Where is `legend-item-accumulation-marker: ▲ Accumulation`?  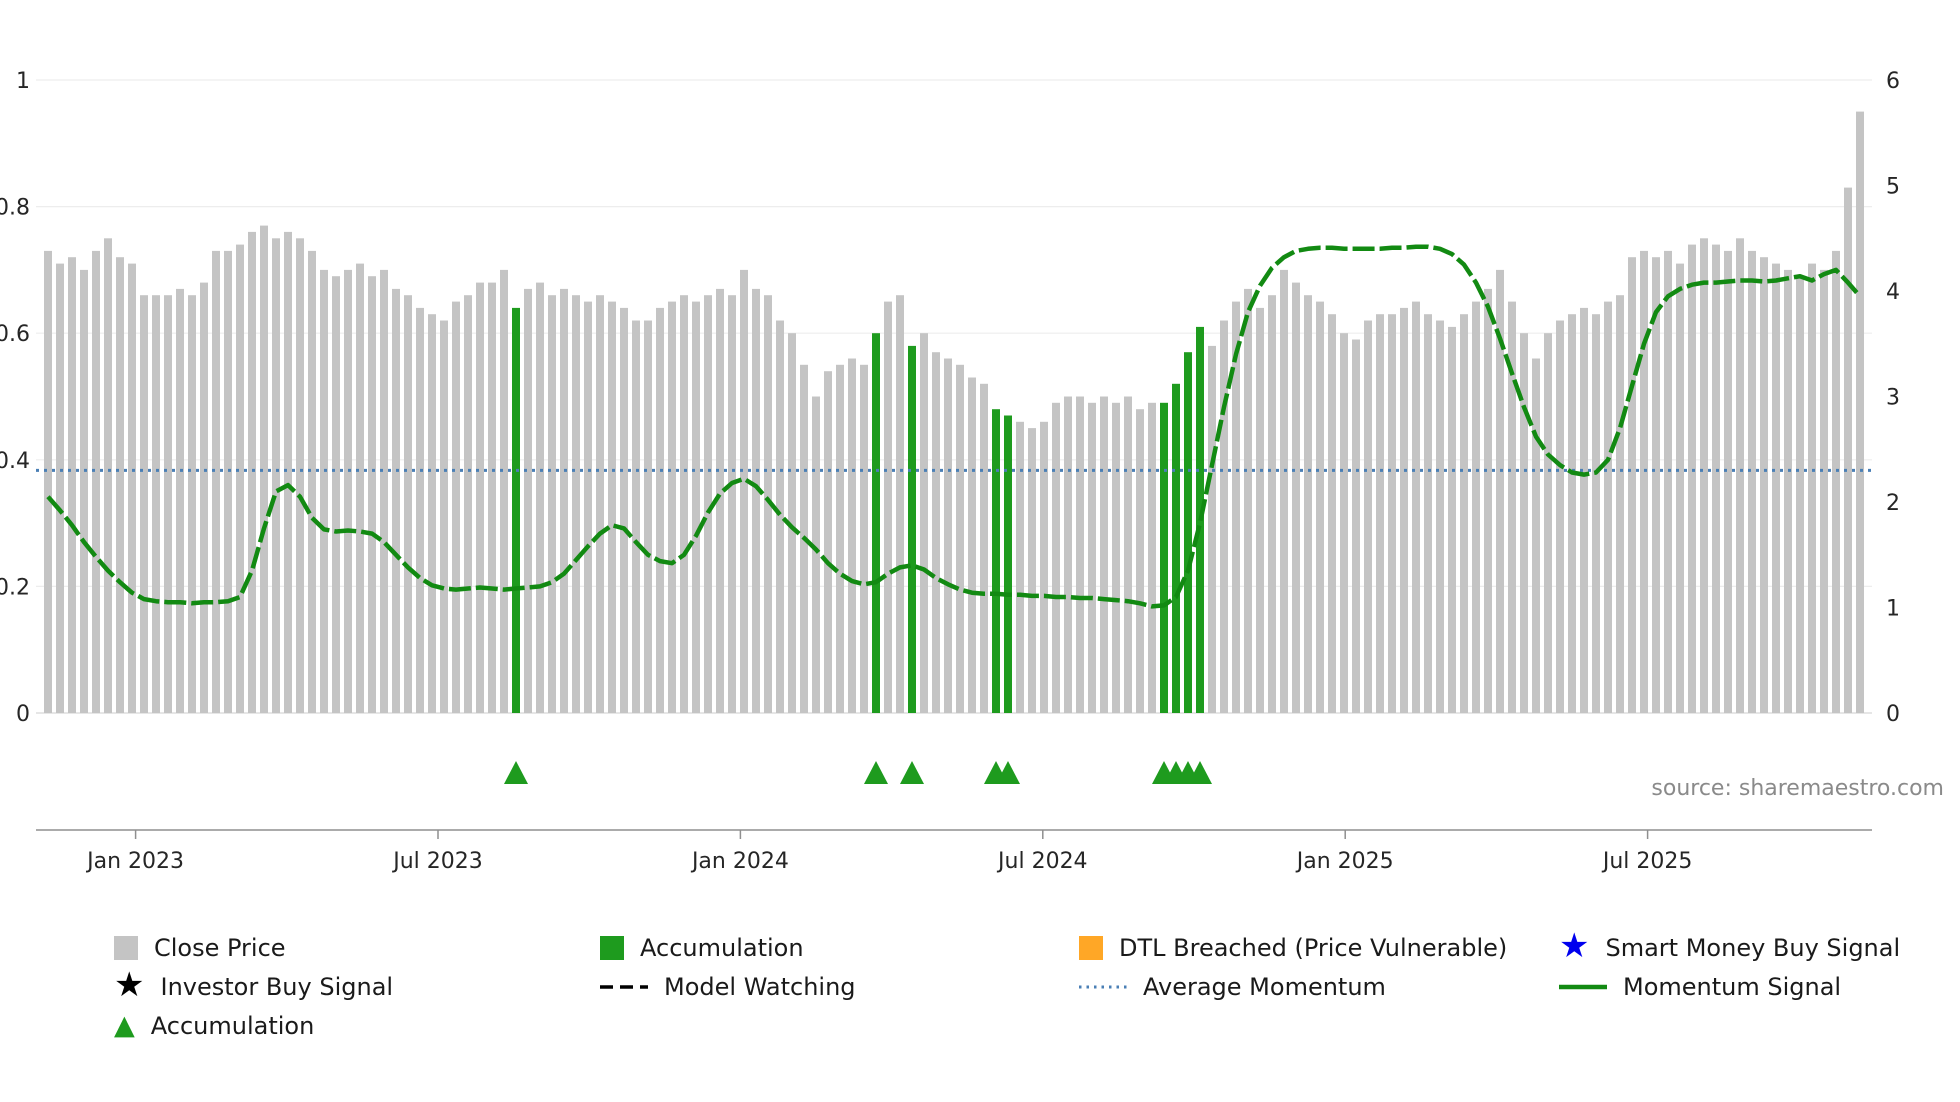
legend-item-accumulation-marker: ▲ Accumulation is located at coordinates (214, 1025).